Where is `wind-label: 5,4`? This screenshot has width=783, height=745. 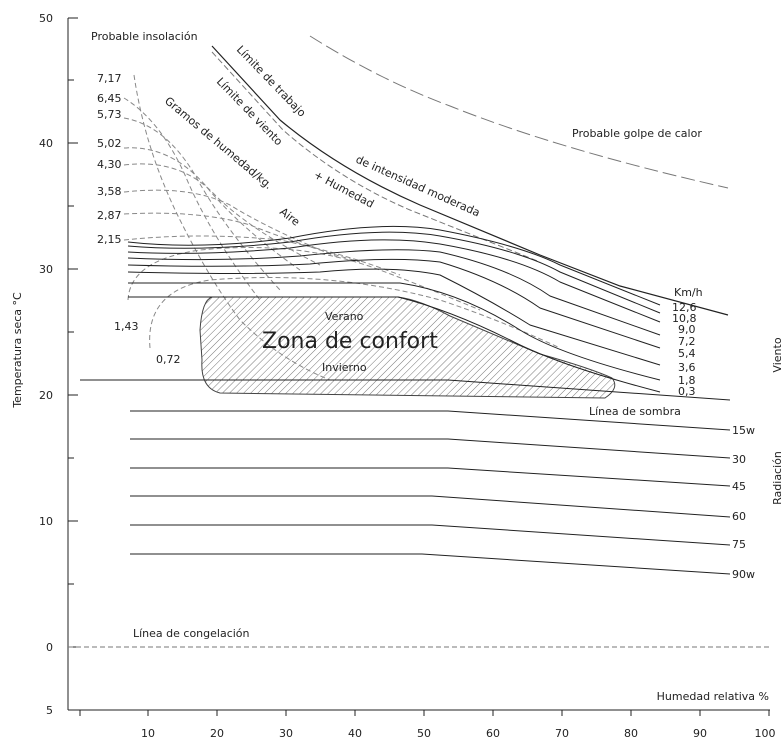
wind-label: 5,4 is located at coordinates (687, 353).